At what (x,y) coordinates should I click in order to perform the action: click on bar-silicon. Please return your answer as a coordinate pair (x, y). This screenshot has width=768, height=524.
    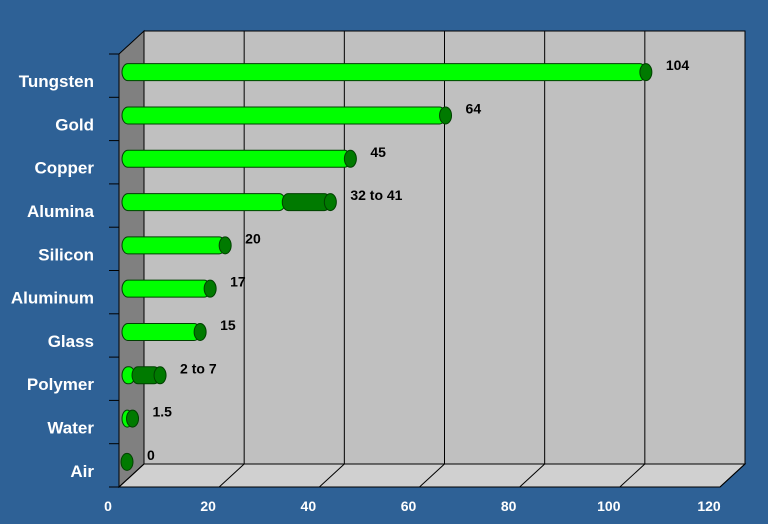
    Looking at the image, I should click on (176, 245).